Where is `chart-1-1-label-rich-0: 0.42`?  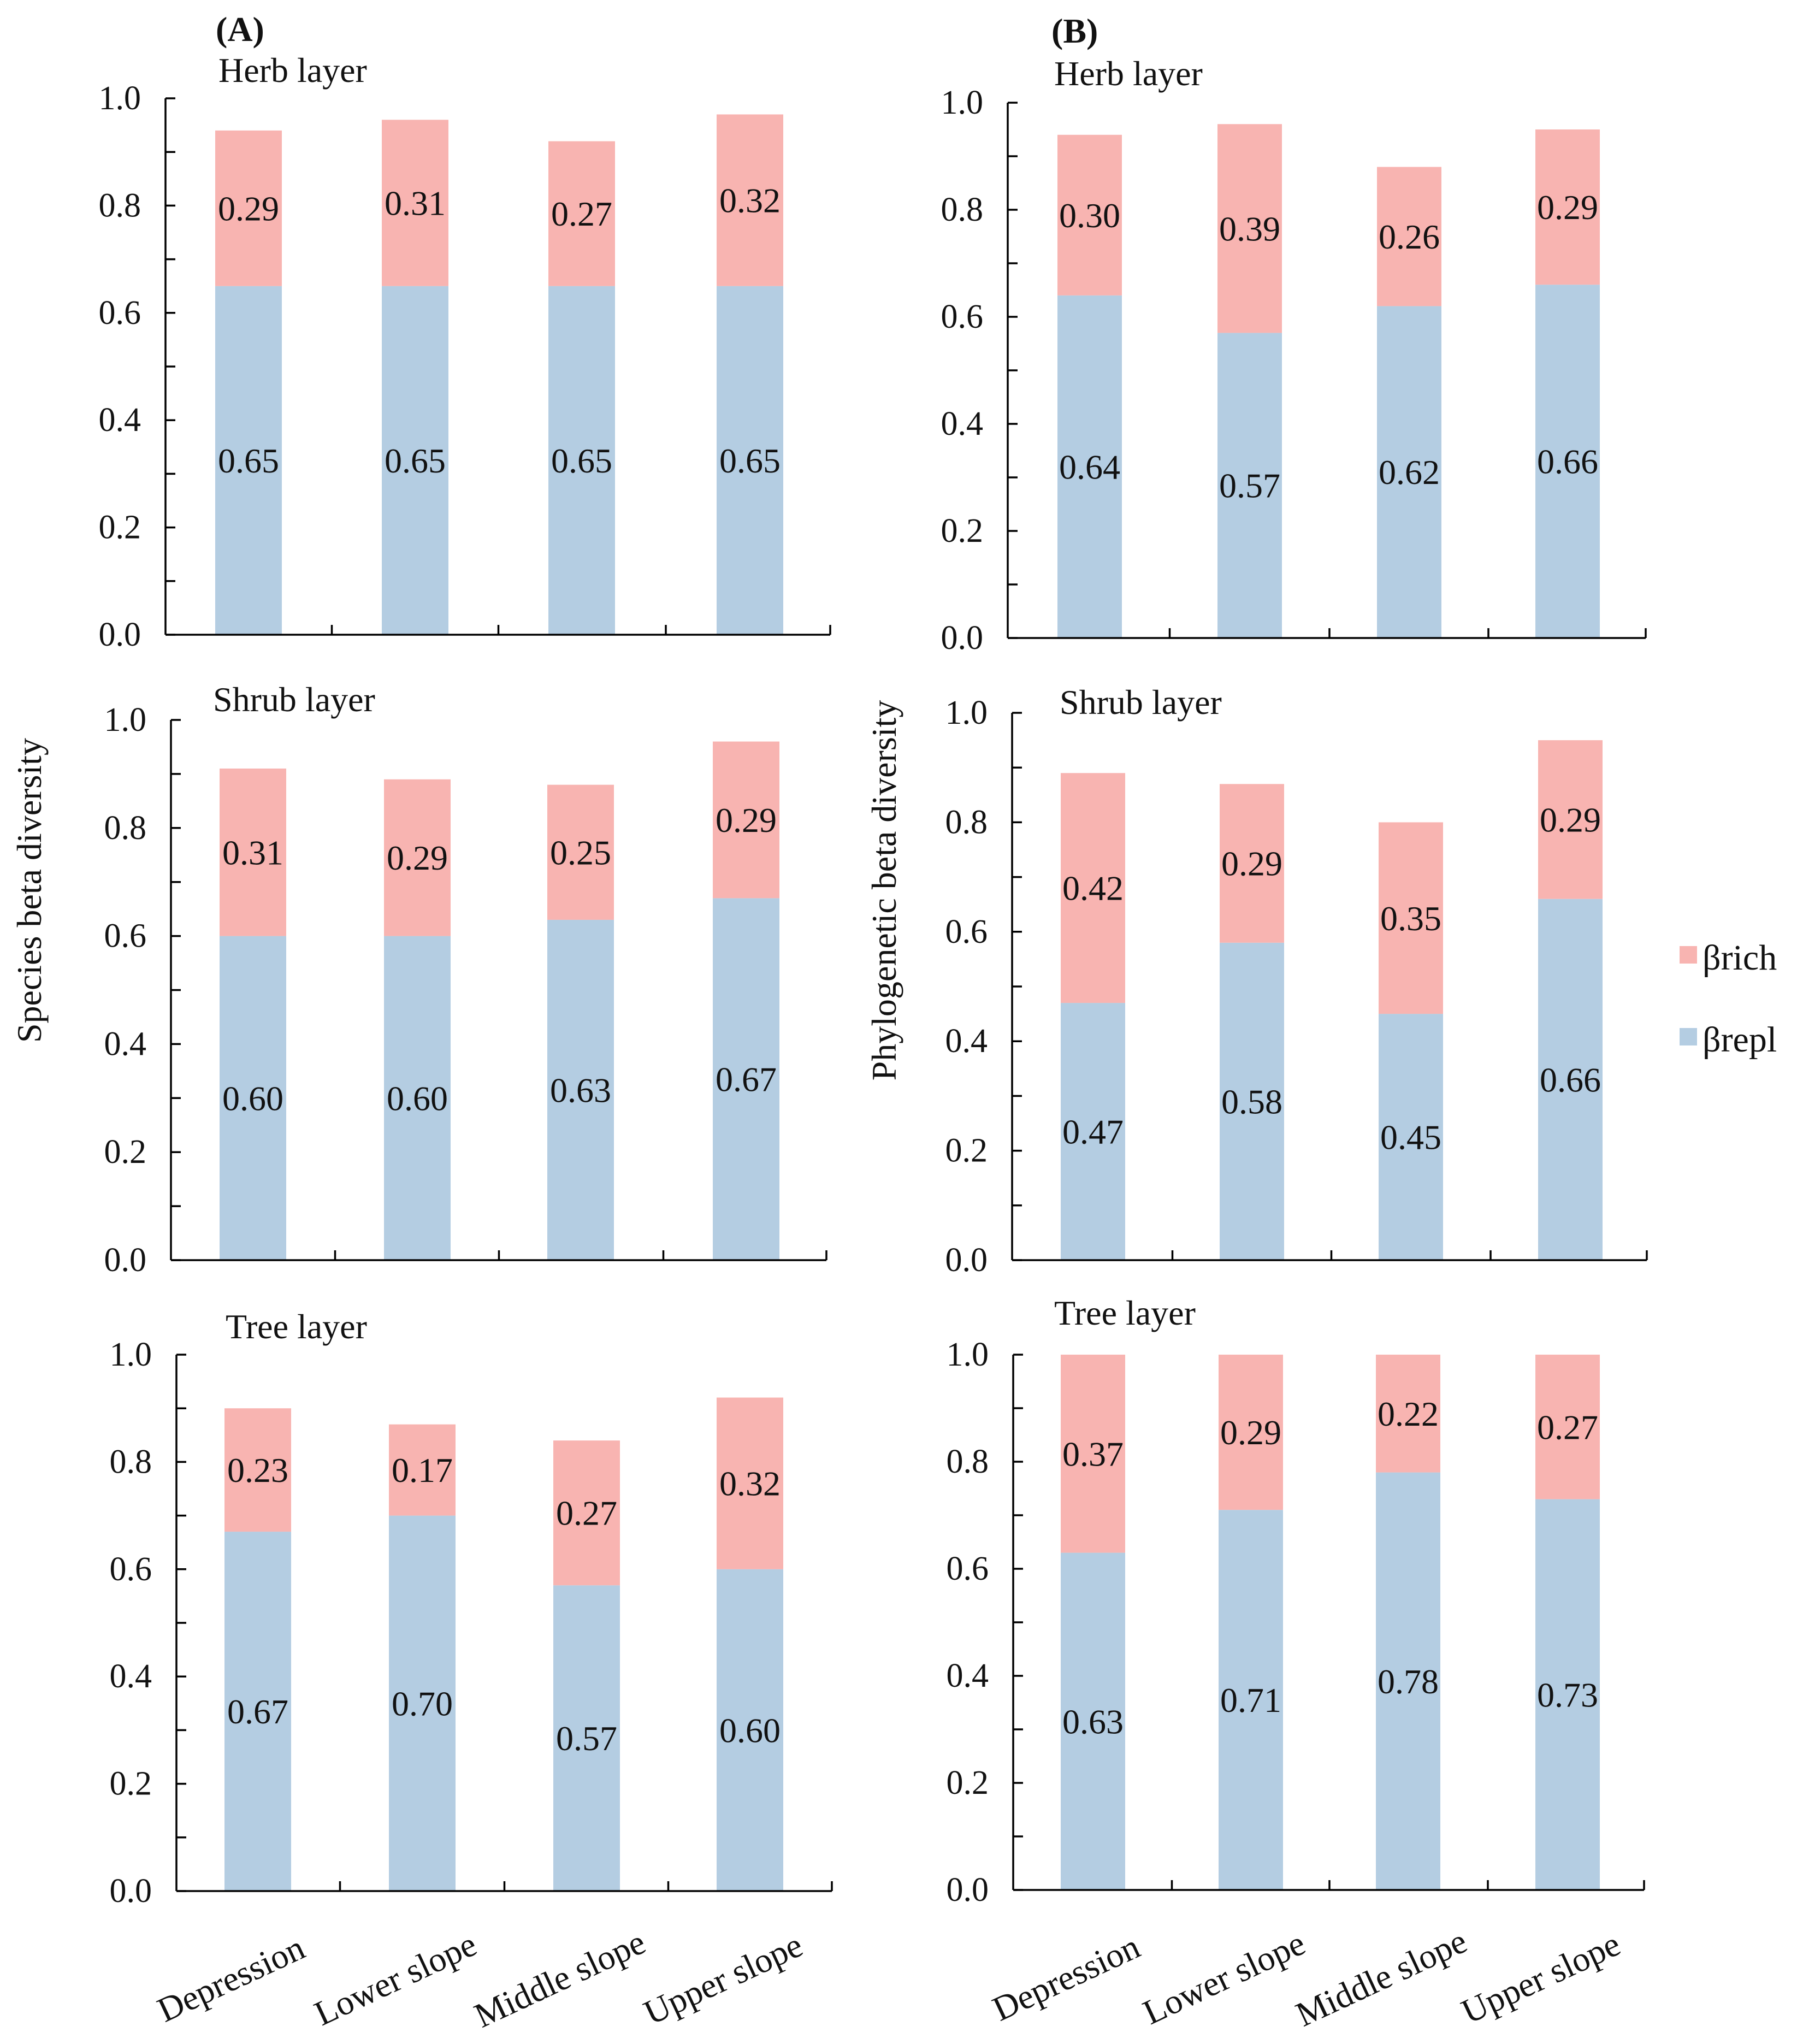 chart-1-1-label-rich-0: 0.42 is located at coordinates (1093, 888).